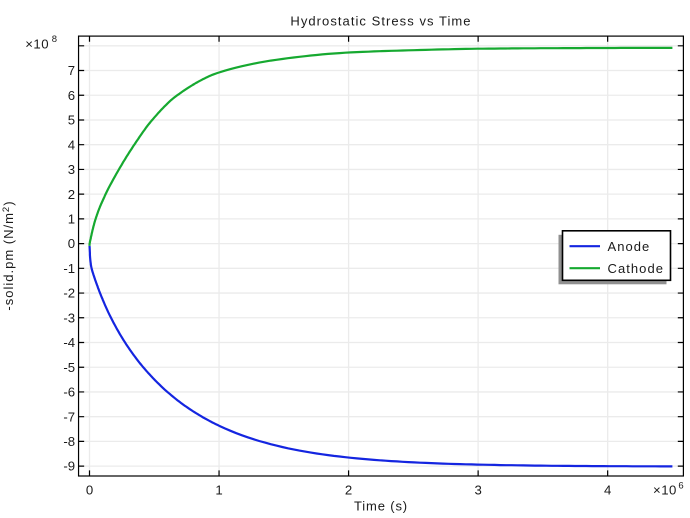 This screenshot has height=518, width=690. What do you see at coordinates (8, 255) in the screenshot?
I see `svg-text: -solid.pm (N/m2)` at bounding box center [8, 255].